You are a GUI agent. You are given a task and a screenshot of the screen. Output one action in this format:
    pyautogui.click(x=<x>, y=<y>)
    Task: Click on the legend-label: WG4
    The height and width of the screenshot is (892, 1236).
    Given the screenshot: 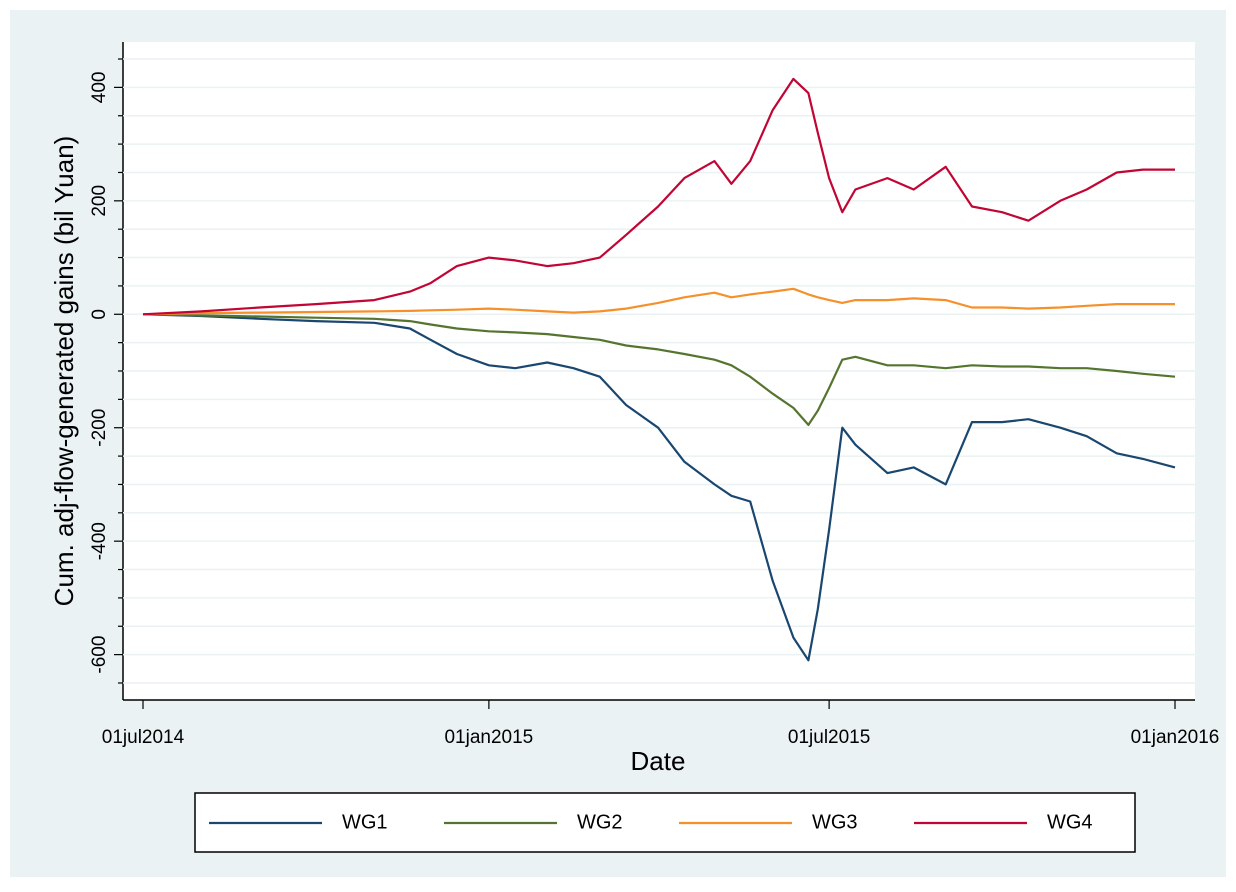 What is the action you would take?
    pyautogui.click(x=1070, y=822)
    